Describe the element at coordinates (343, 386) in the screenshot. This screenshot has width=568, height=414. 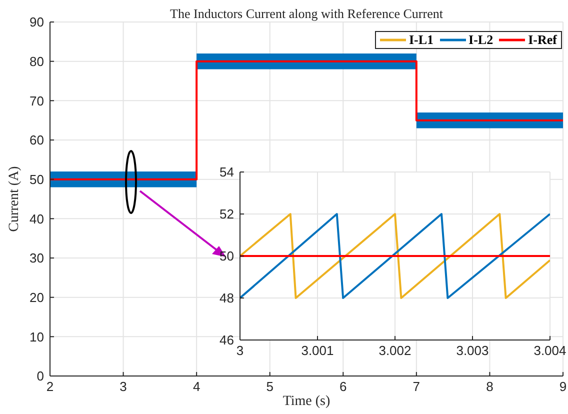
I see `x-tick-label: 6` at that location.